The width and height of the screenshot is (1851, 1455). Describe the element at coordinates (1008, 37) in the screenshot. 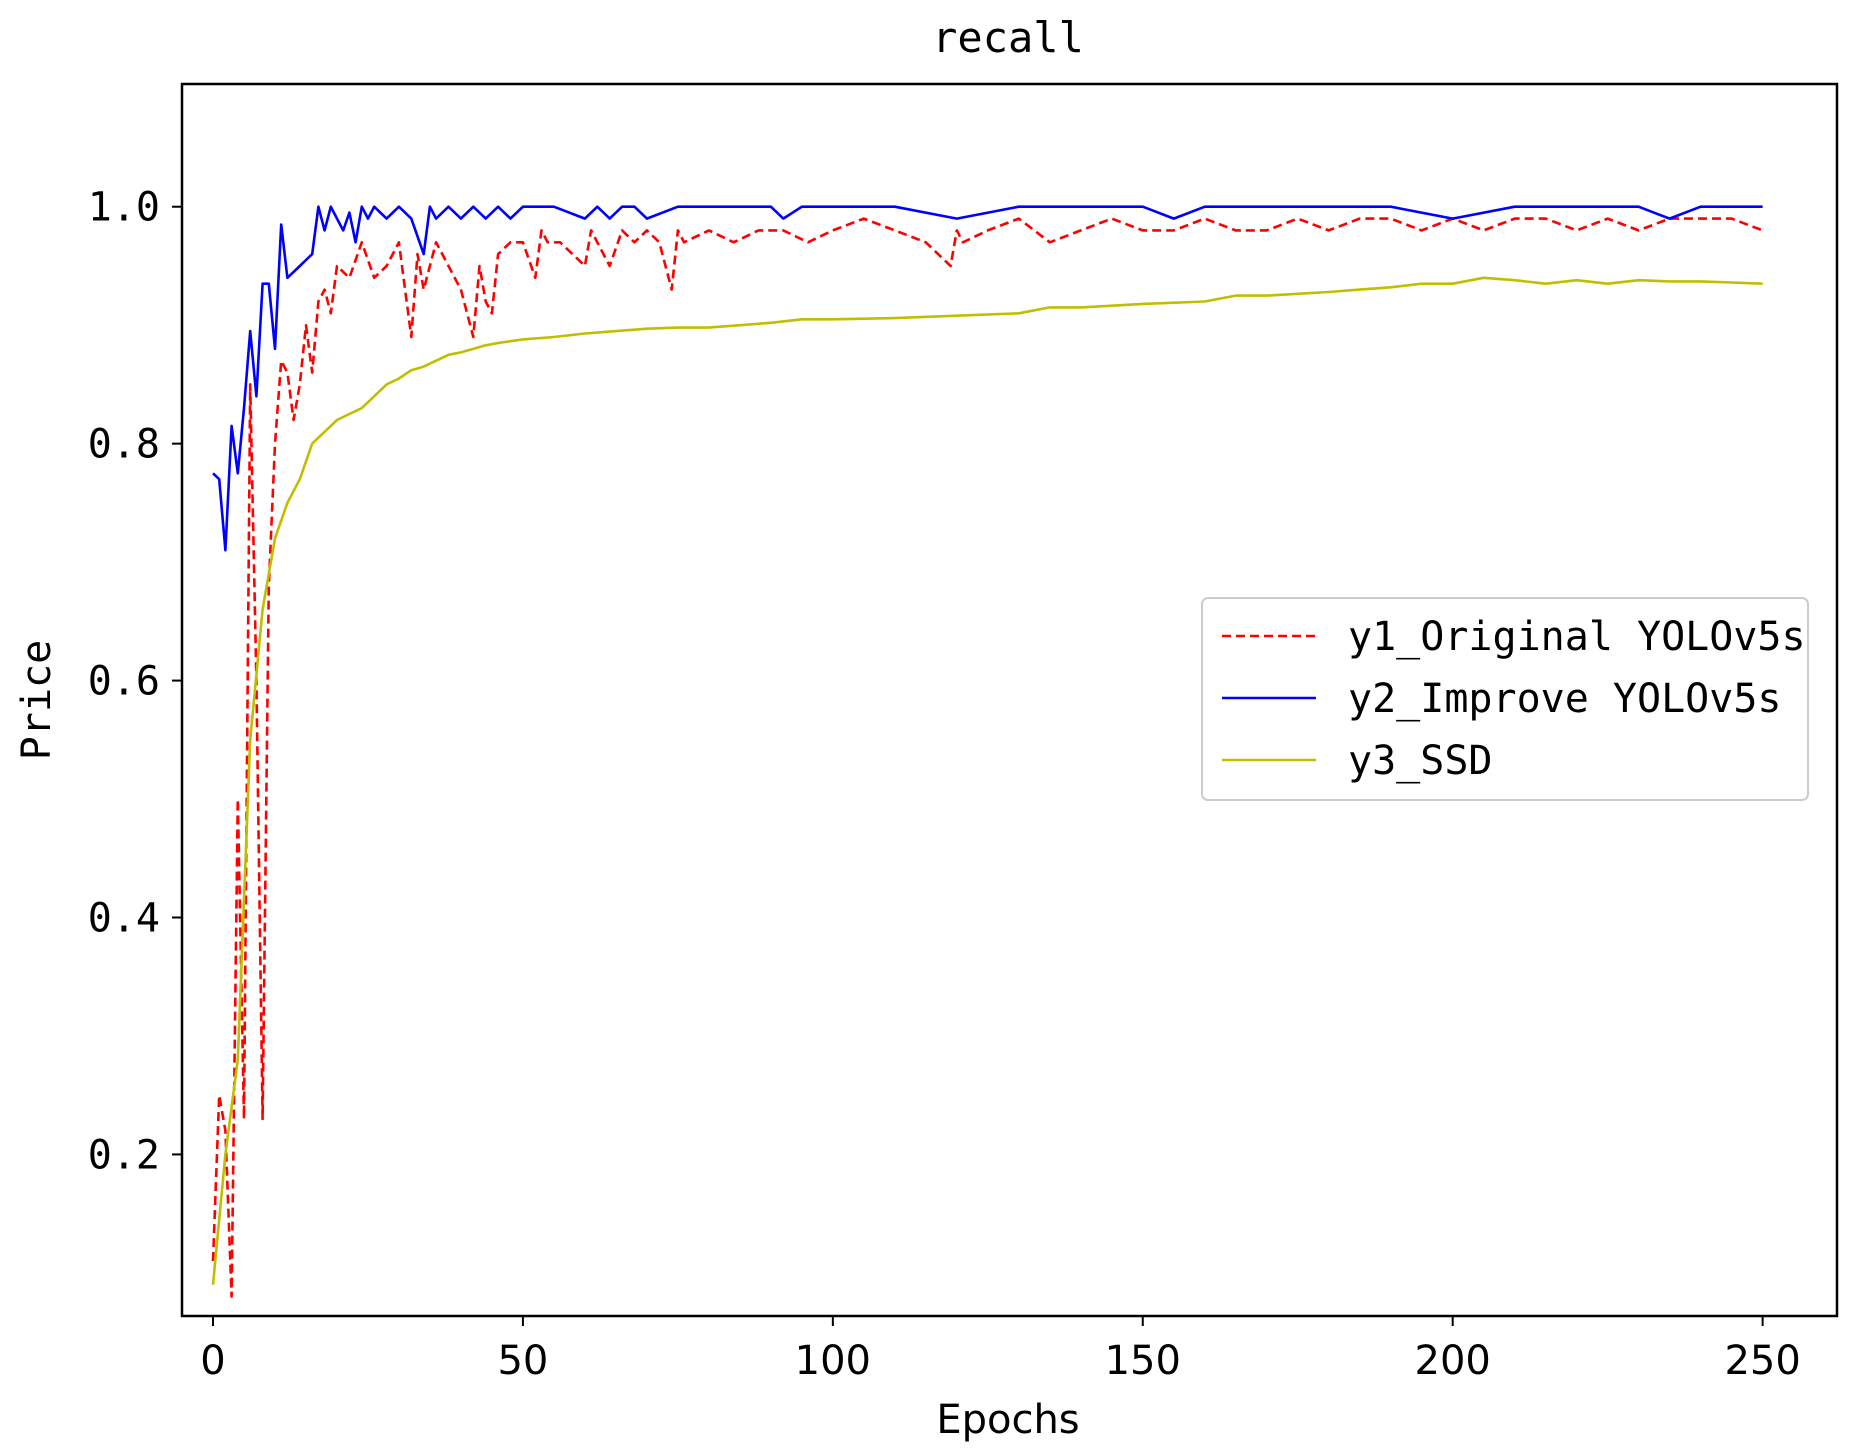

I see `chart-title: recall` at that location.